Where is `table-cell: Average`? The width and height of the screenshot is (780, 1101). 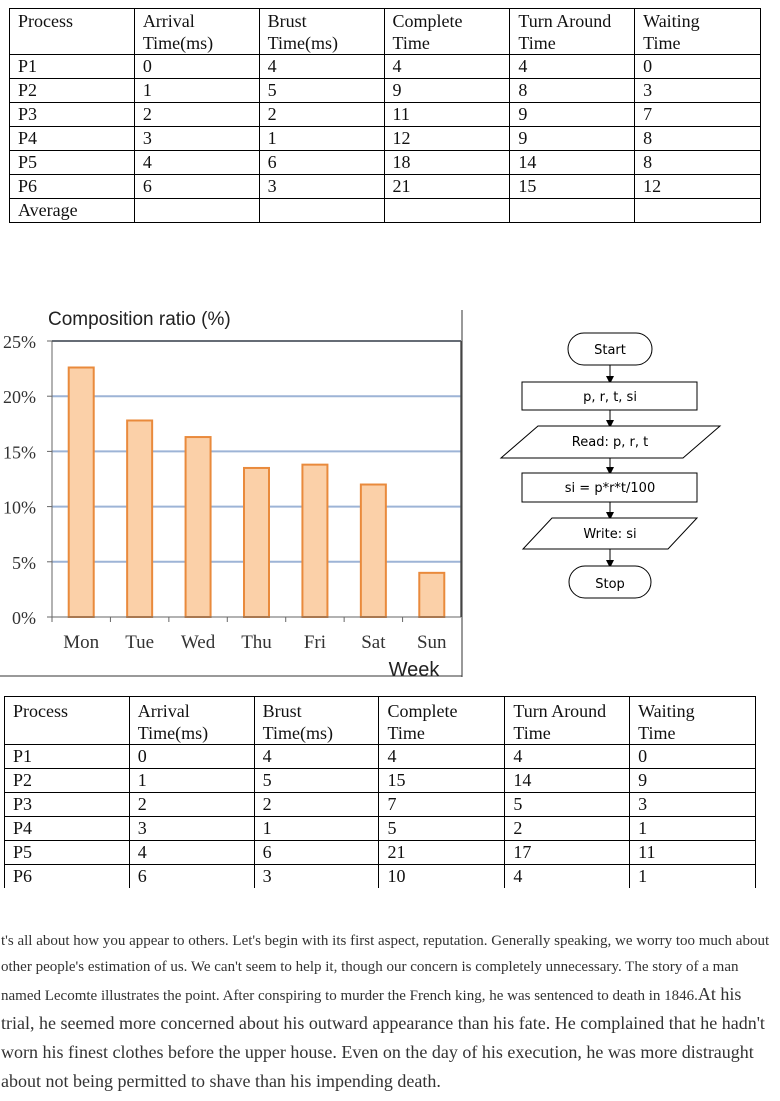
table-cell: Average is located at coordinates (72, 210).